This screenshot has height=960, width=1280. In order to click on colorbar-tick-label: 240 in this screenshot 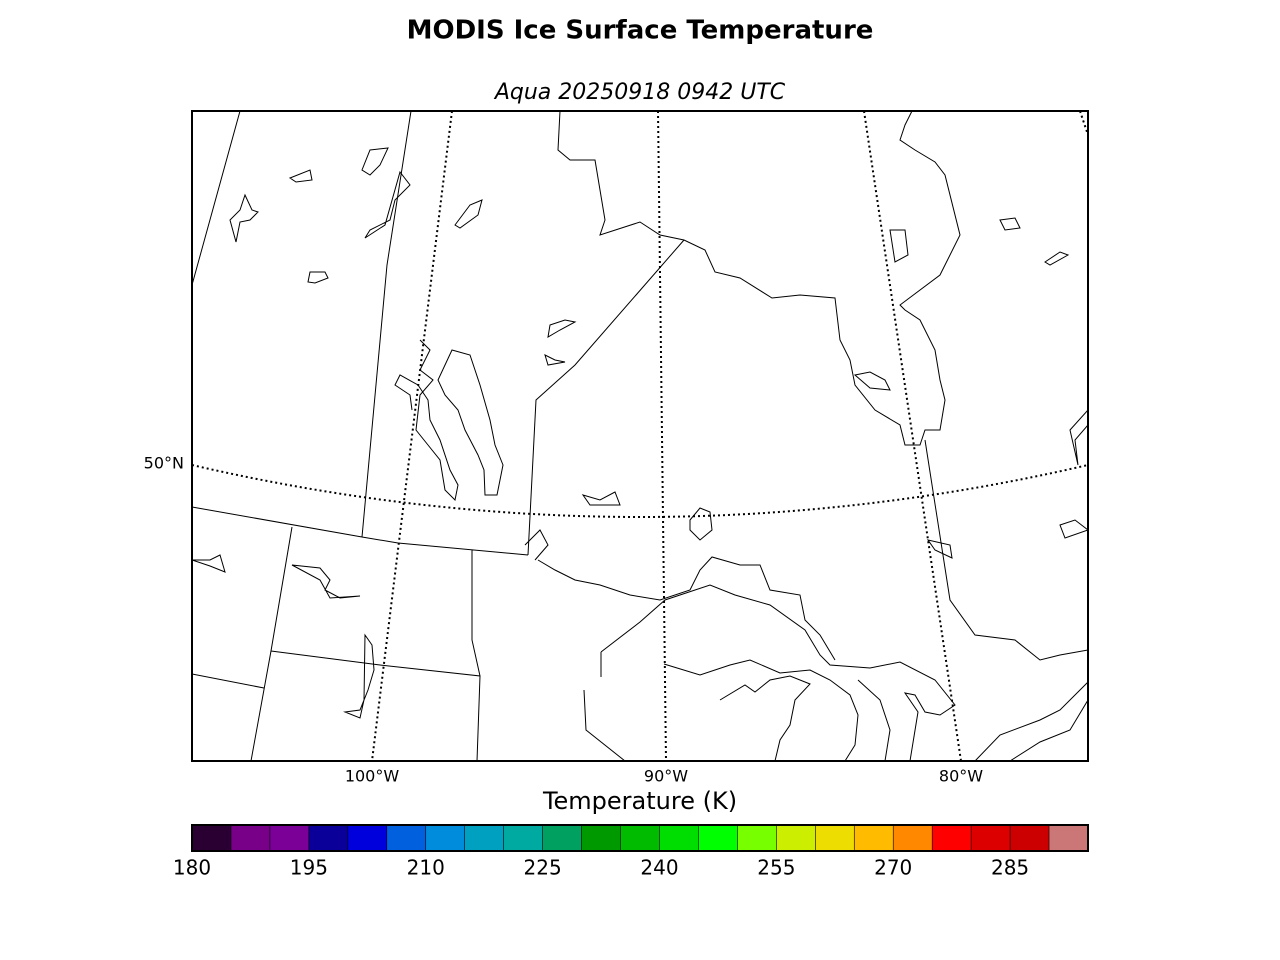, I will do `click(659, 868)`.